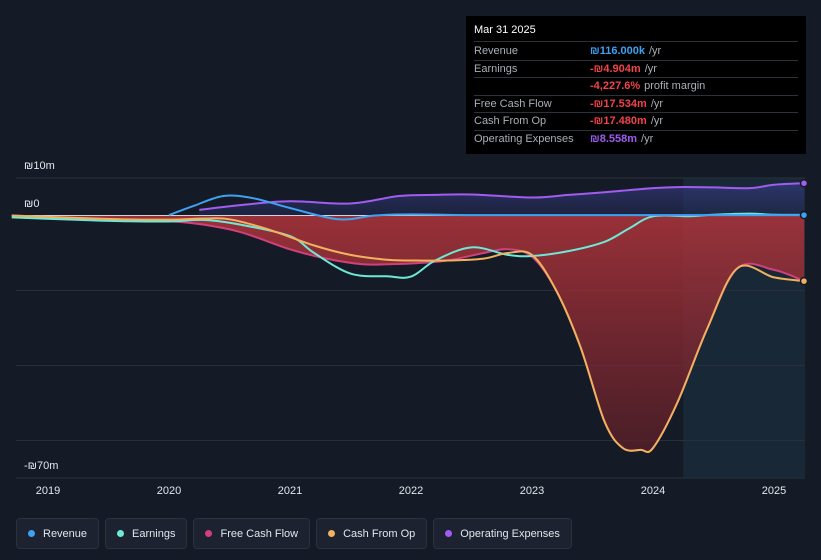  Describe the element at coordinates (290, 491) in the screenshot. I see `x-tick-2021: 2021` at that location.